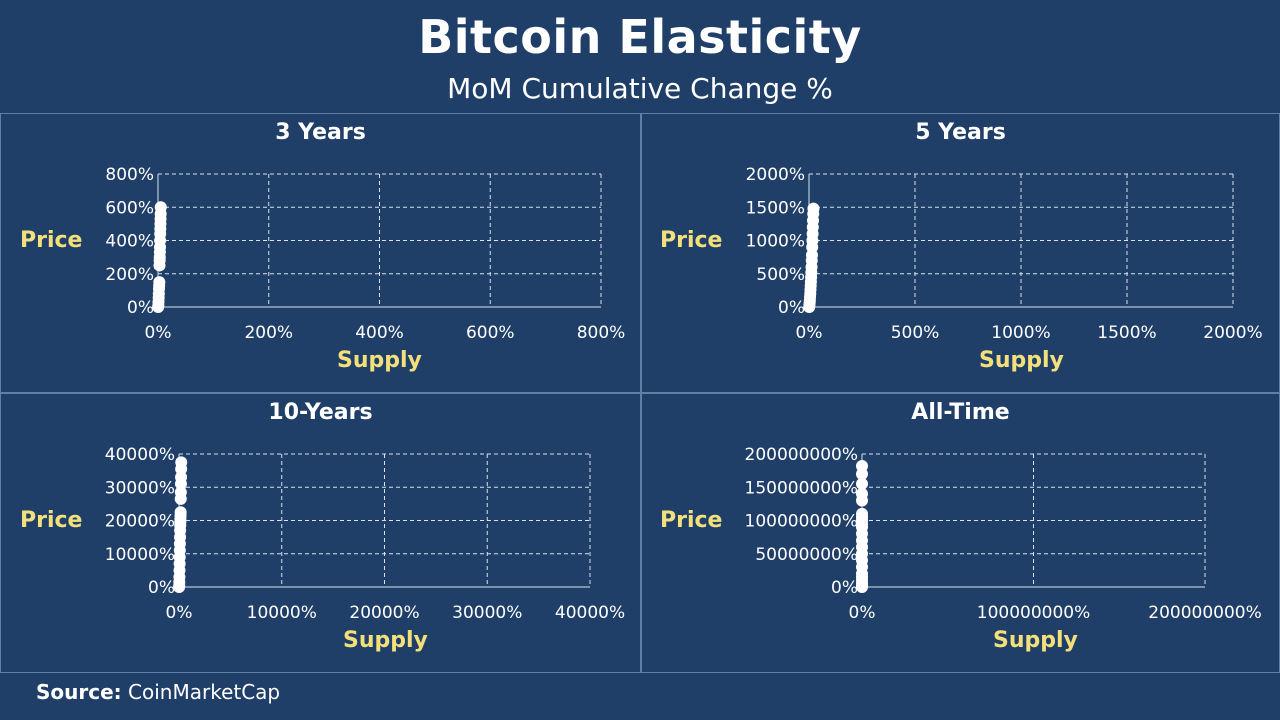 The width and height of the screenshot is (1280, 720). What do you see at coordinates (590, 613) in the screenshot?
I see `x-tick-label: 40000%` at bounding box center [590, 613].